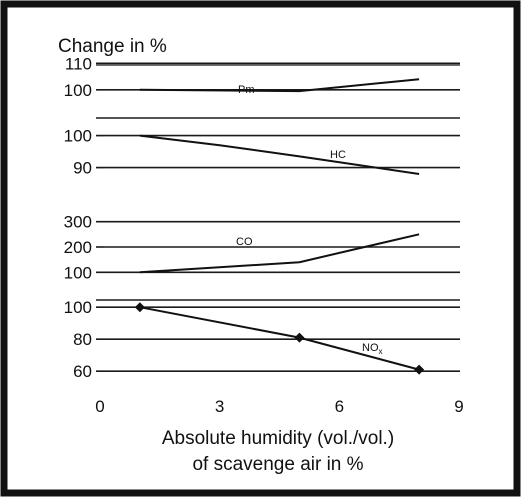 The width and height of the screenshot is (521, 497). I want to click on y-tick-label-panel-1-100: 100, so click(78, 90).